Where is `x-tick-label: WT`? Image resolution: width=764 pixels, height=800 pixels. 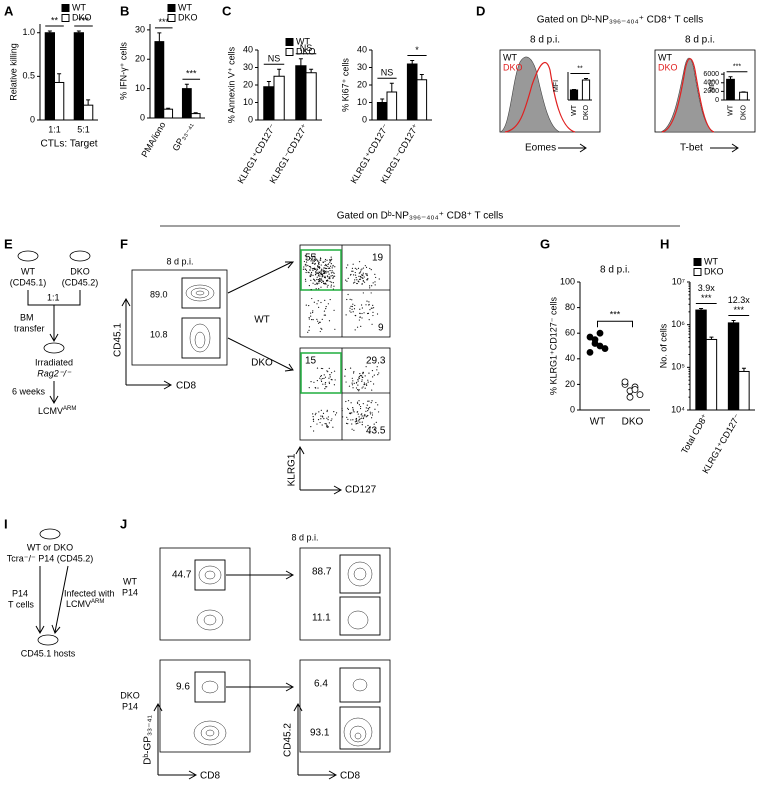
x-tick-label: WT is located at coordinates (598, 422).